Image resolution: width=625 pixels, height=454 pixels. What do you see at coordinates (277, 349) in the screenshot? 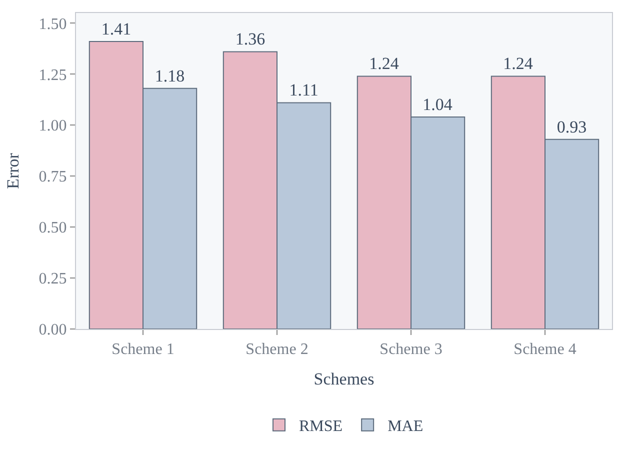
I see `x-tick-label: Scheme 2` at bounding box center [277, 349].